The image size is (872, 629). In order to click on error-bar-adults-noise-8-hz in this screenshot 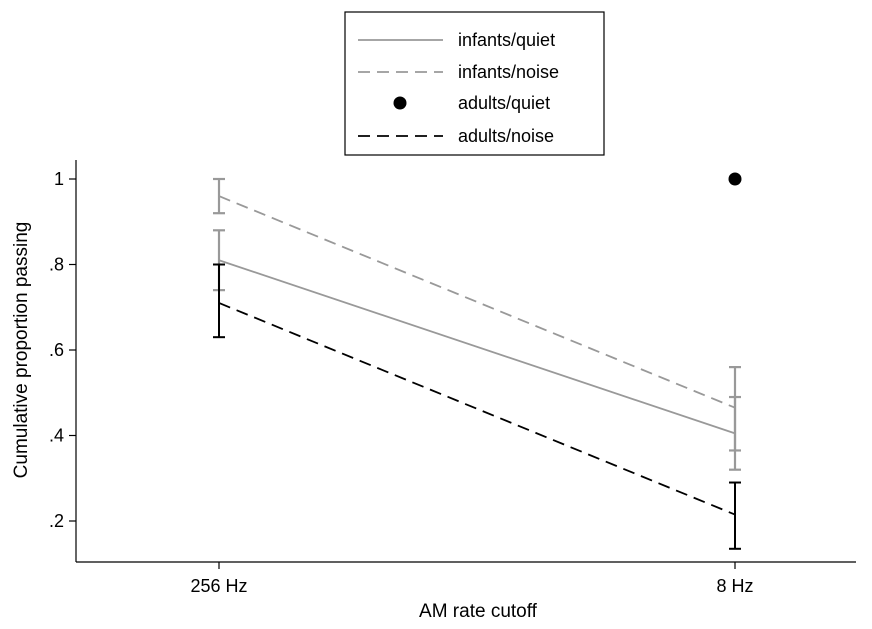, I will do `click(735, 515)`.